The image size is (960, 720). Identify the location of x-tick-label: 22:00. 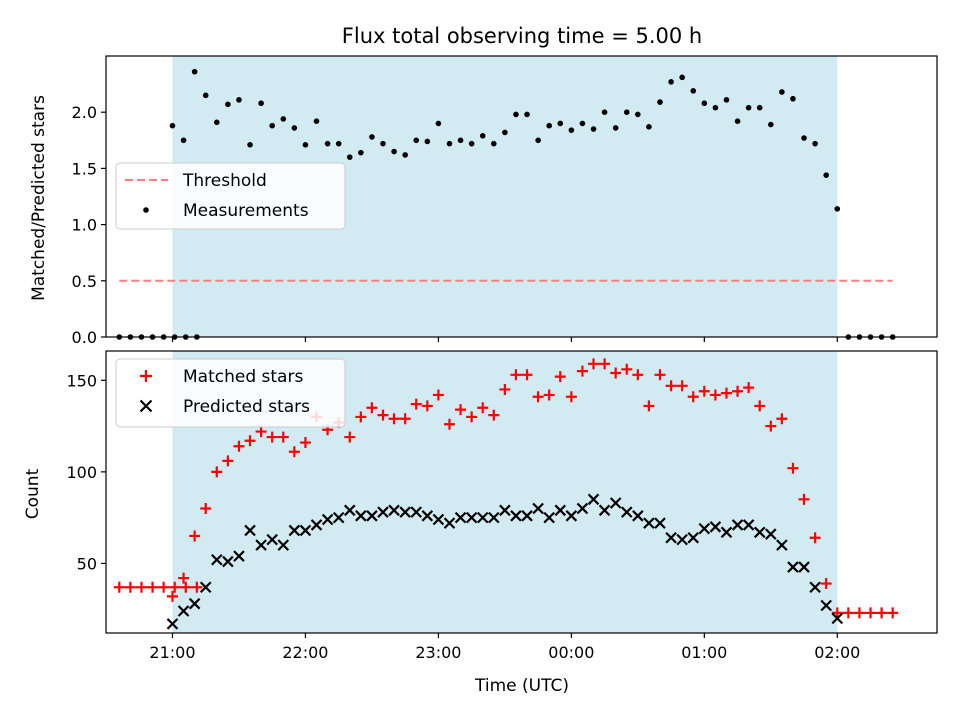
(305, 652).